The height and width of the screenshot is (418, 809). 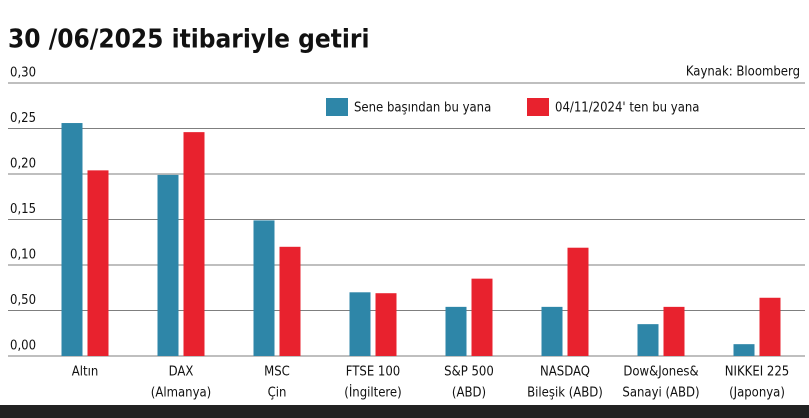 What do you see at coordinates (277, 393) in the screenshot?
I see `x-tick-label: Çin` at bounding box center [277, 393].